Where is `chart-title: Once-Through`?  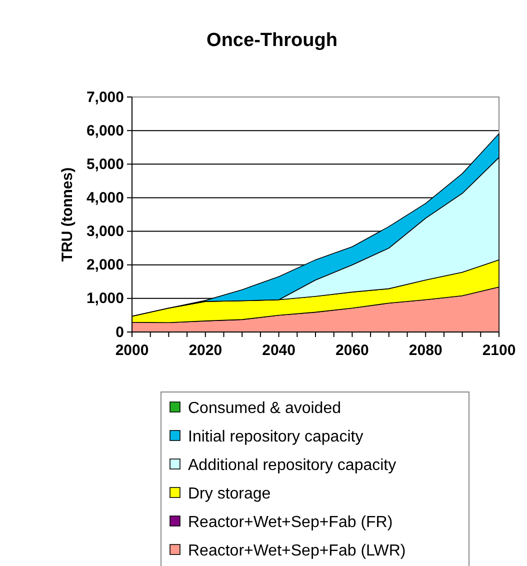 chart-title: Once-Through is located at coordinates (272, 40).